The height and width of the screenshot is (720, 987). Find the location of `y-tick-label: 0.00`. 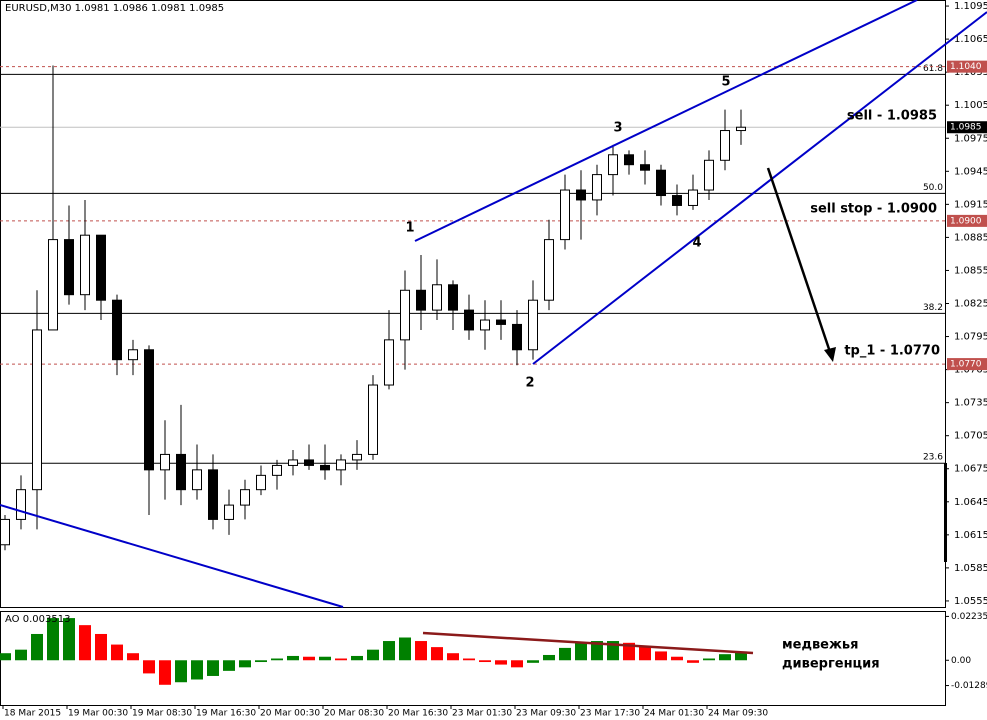

y-tick-label: 0.00 is located at coordinates (961, 661).